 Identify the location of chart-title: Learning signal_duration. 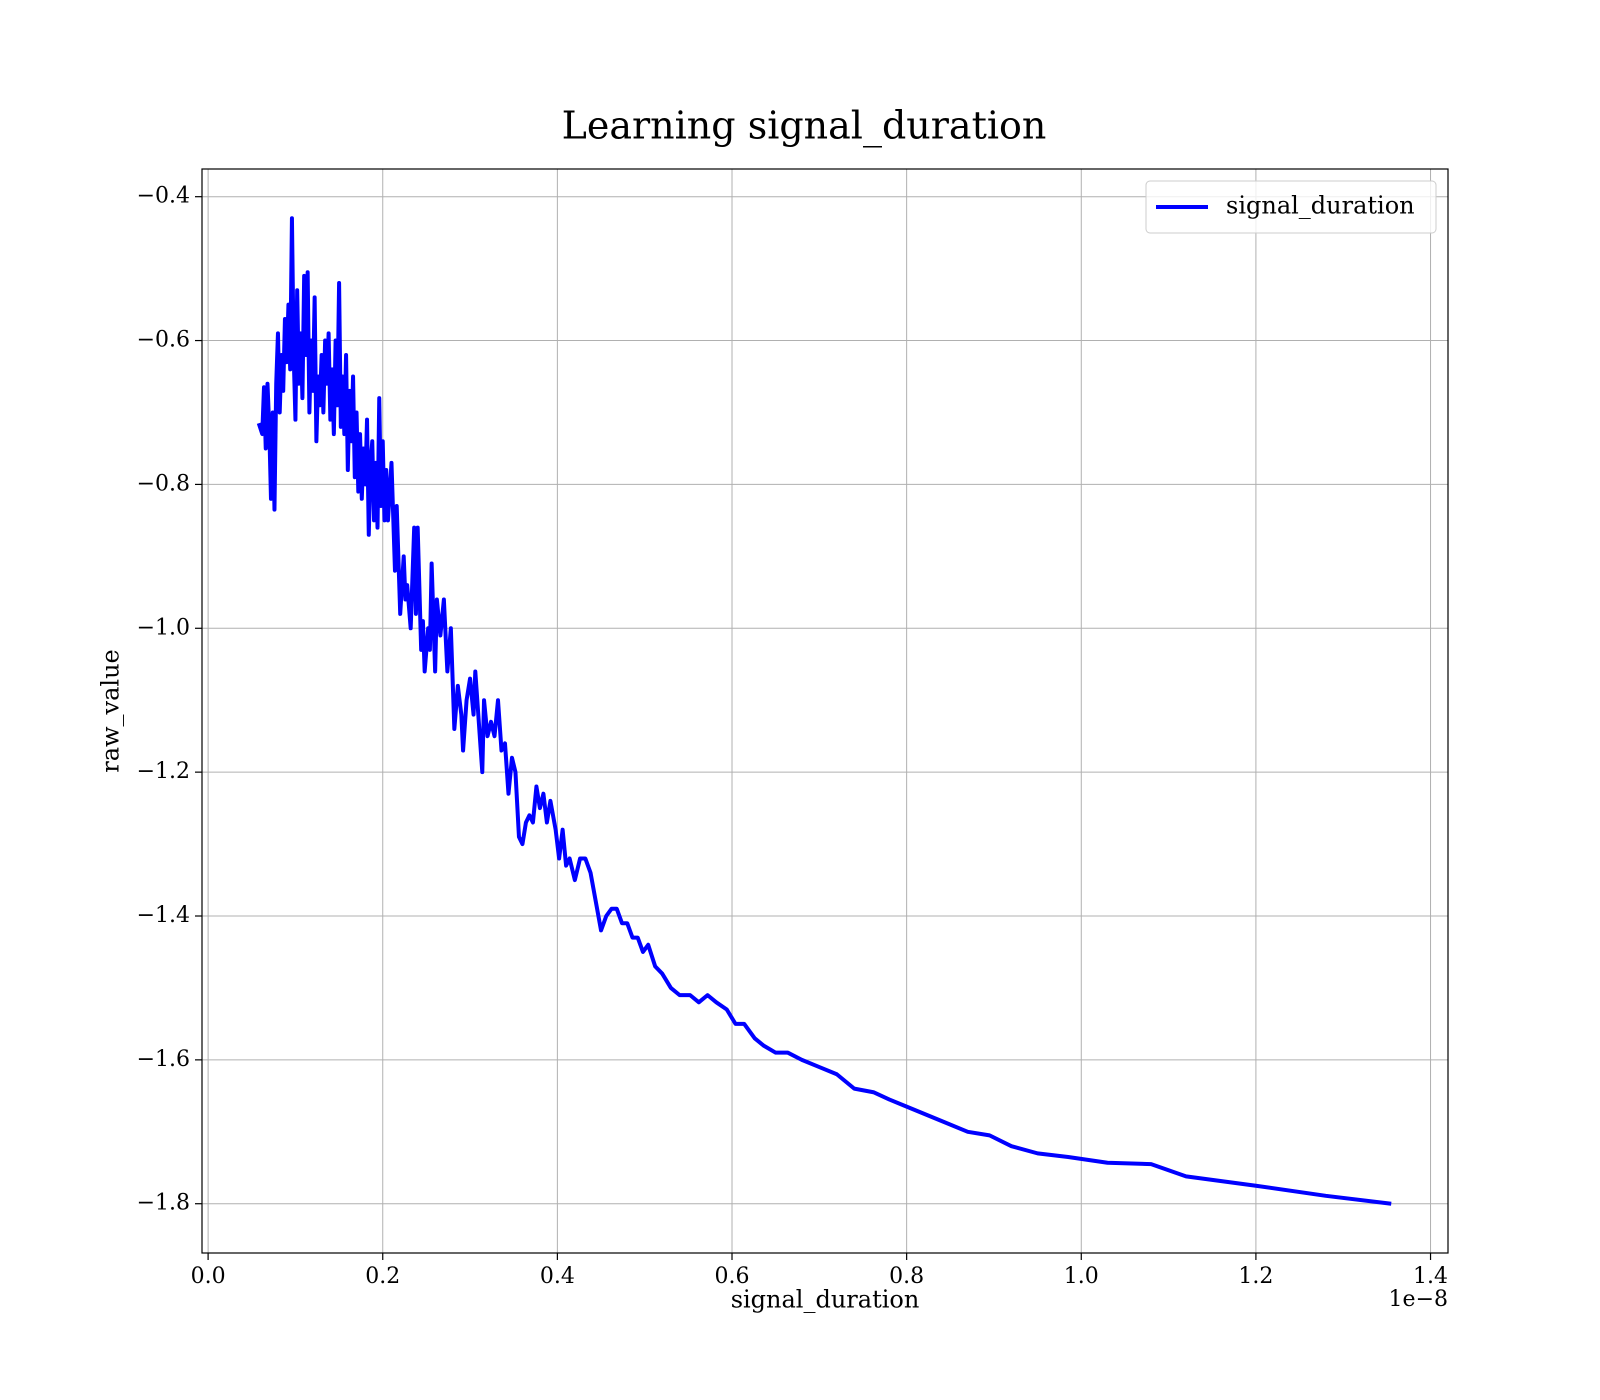
(804, 126).